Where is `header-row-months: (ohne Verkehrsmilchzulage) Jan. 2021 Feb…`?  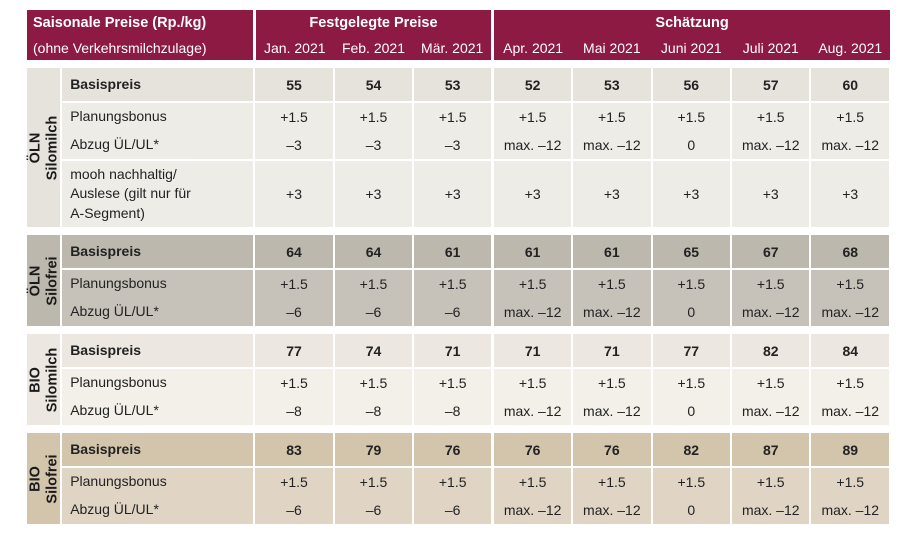
header-row-months: (ohne Verkehrsmilchzulage) Jan. 2021 Feb… is located at coordinates (458, 48).